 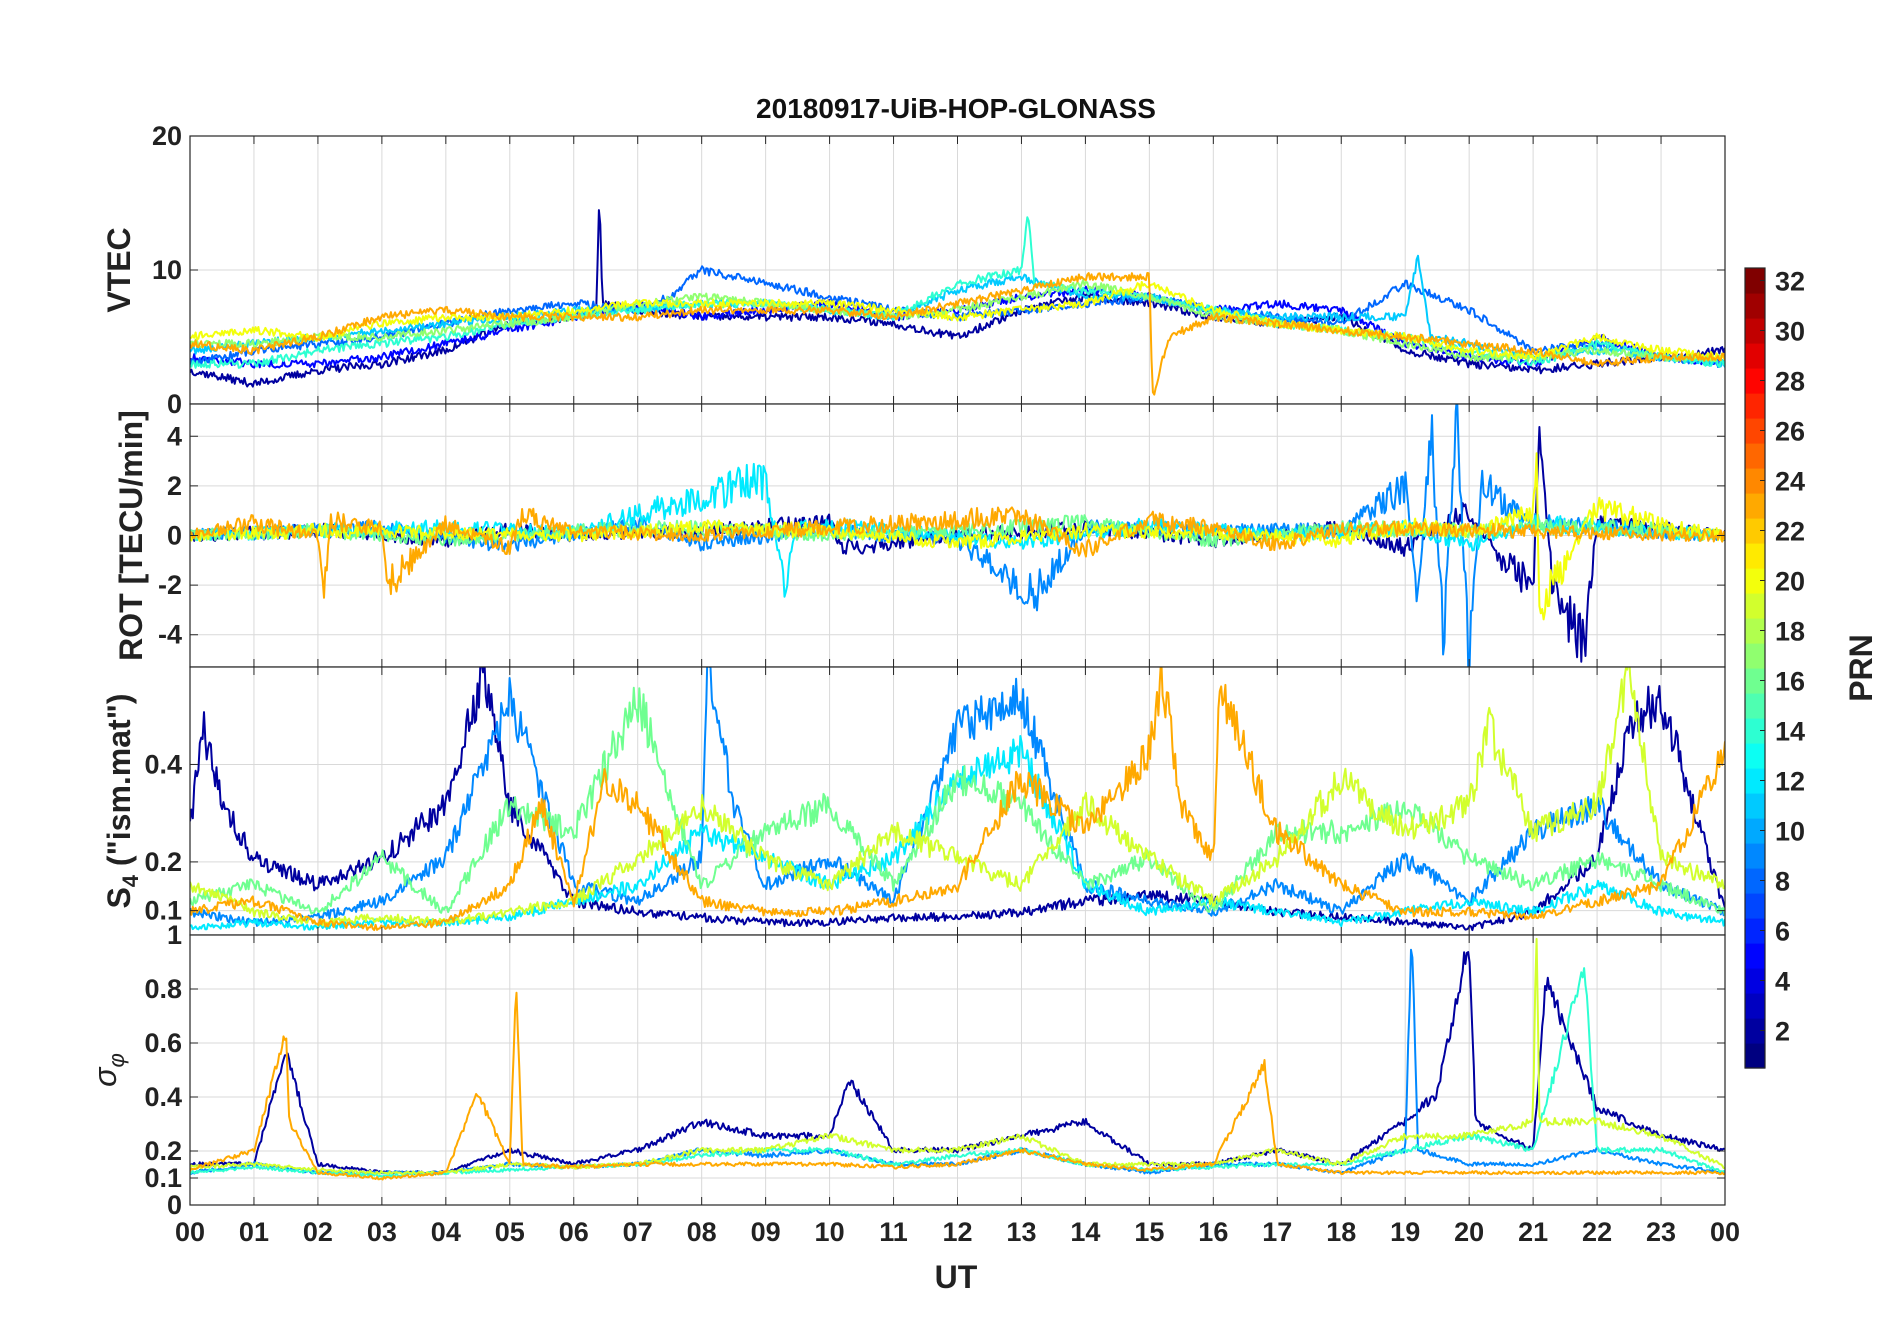 I want to click on chart-title: 20180917-UiB-HOP-GLONASS, so click(x=956, y=108).